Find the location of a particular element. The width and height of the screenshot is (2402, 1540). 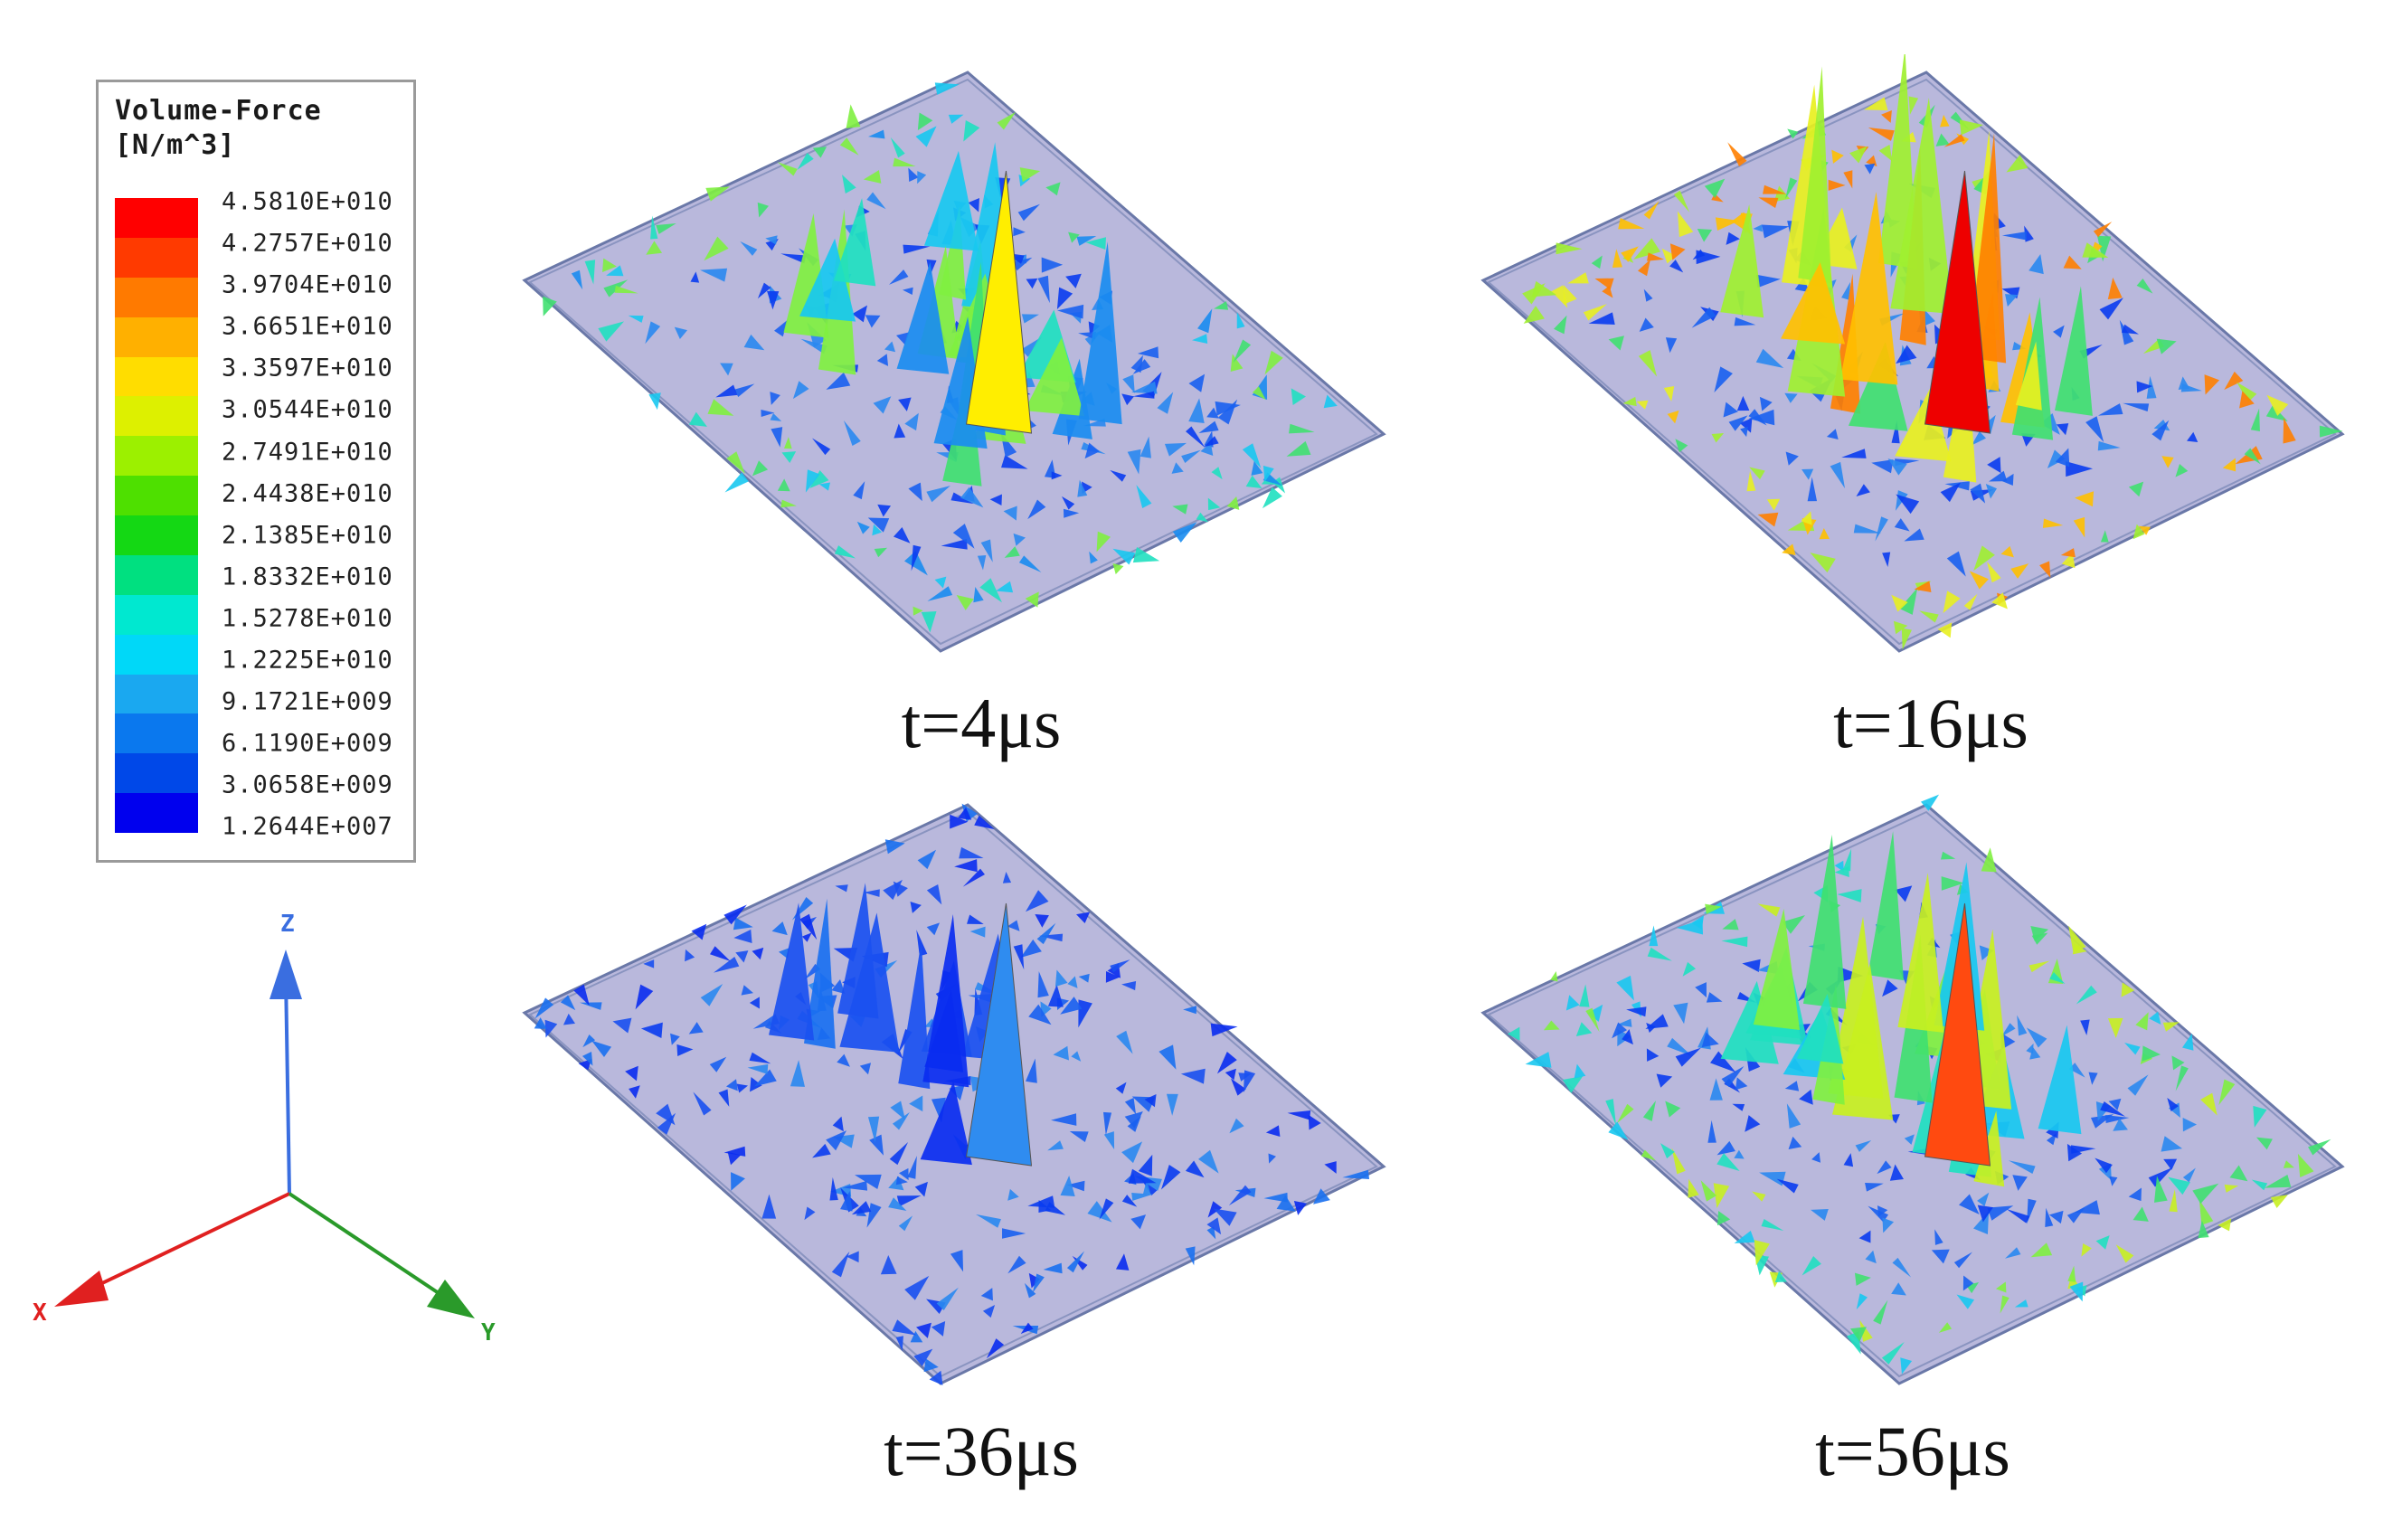

legend-tick-label: 3.3597E+010 is located at coordinates (307, 368).